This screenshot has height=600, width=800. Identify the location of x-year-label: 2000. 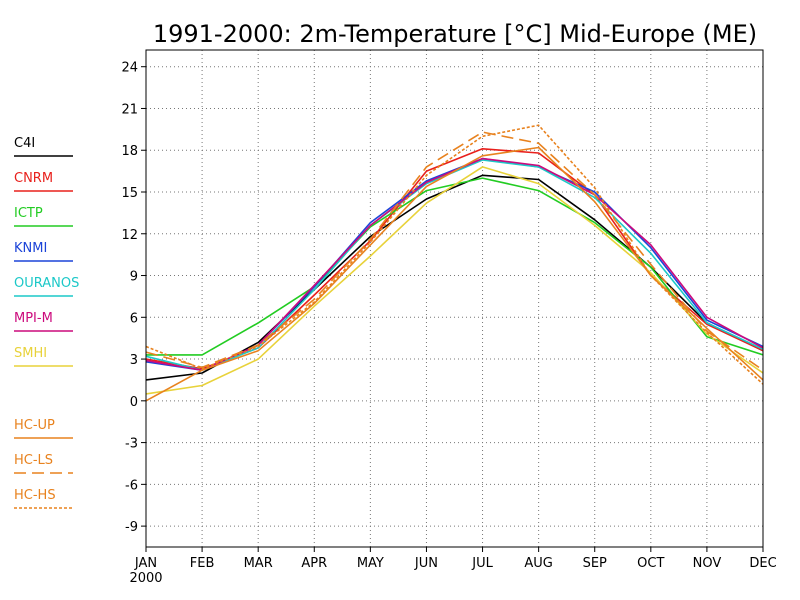
(145, 578).